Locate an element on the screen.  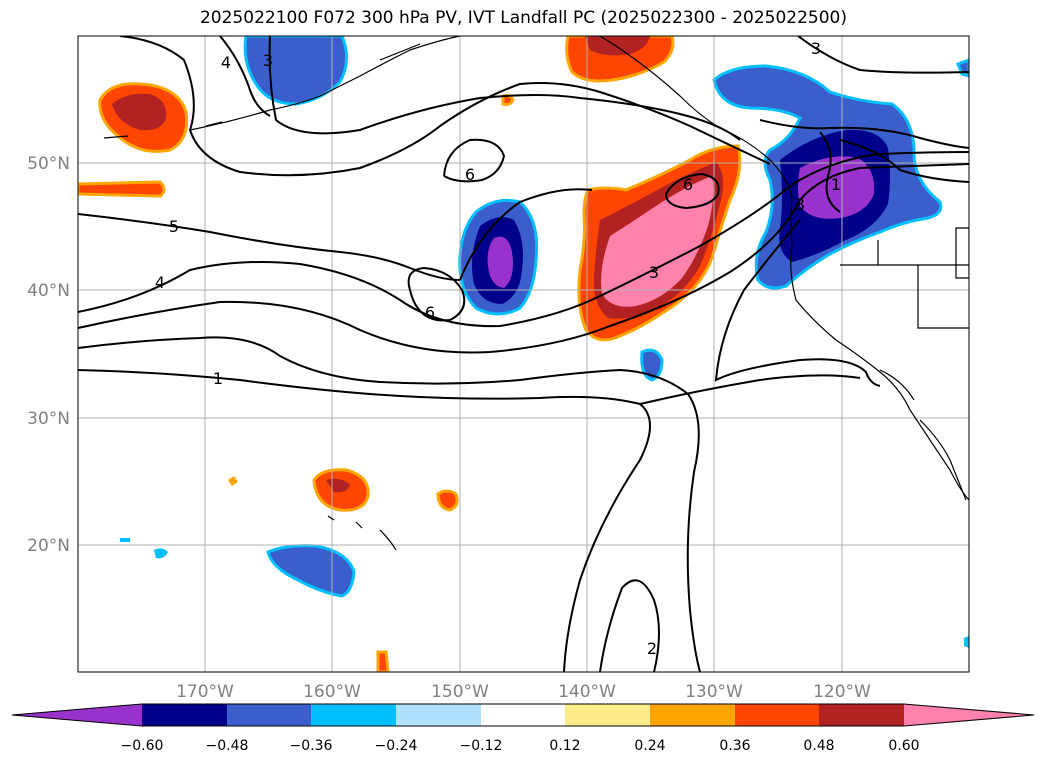
colorbar-tick-label: 0.60 is located at coordinates (903, 746).